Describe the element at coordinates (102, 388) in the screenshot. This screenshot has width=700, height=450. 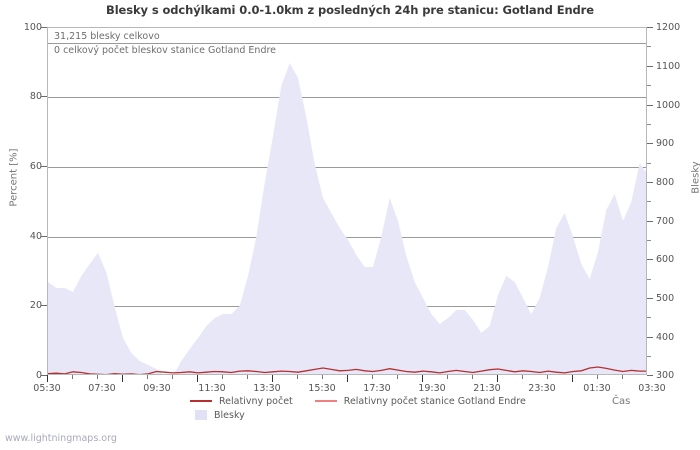
I see `xtick-label-0730: 07:30` at that location.